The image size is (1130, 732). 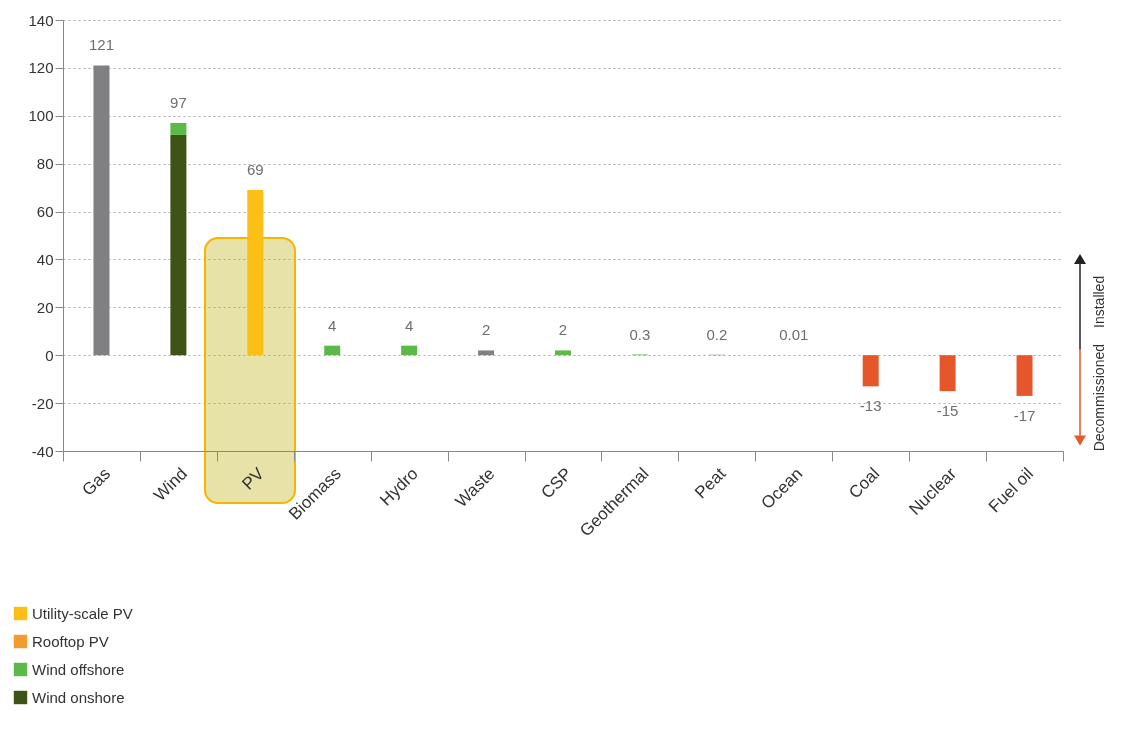 What do you see at coordinates (45, 307) in the screenshot?
I see `y-tick-label: 20` at bounding box center [45, 307].